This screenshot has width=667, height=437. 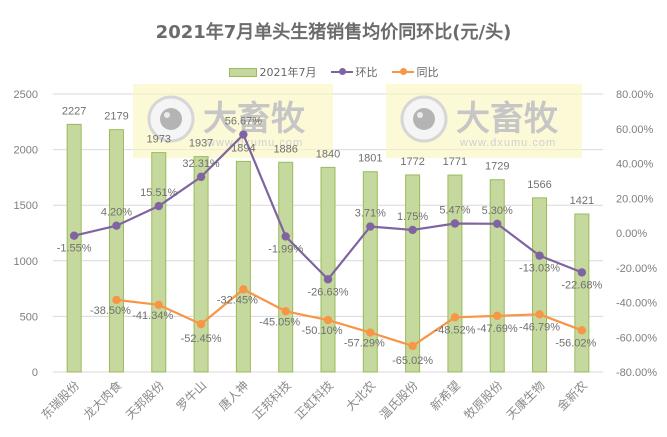 I want to click on line-value-label: -1.55%, so click(x=74, y=249).